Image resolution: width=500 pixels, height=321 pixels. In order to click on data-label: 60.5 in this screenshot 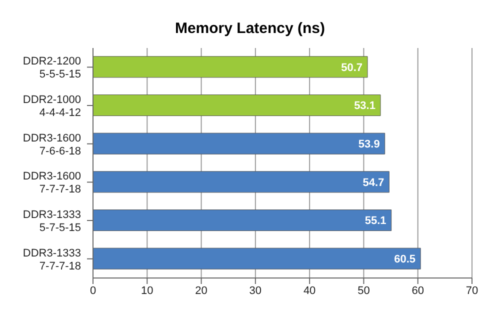, I will do `click(405, 260)`.